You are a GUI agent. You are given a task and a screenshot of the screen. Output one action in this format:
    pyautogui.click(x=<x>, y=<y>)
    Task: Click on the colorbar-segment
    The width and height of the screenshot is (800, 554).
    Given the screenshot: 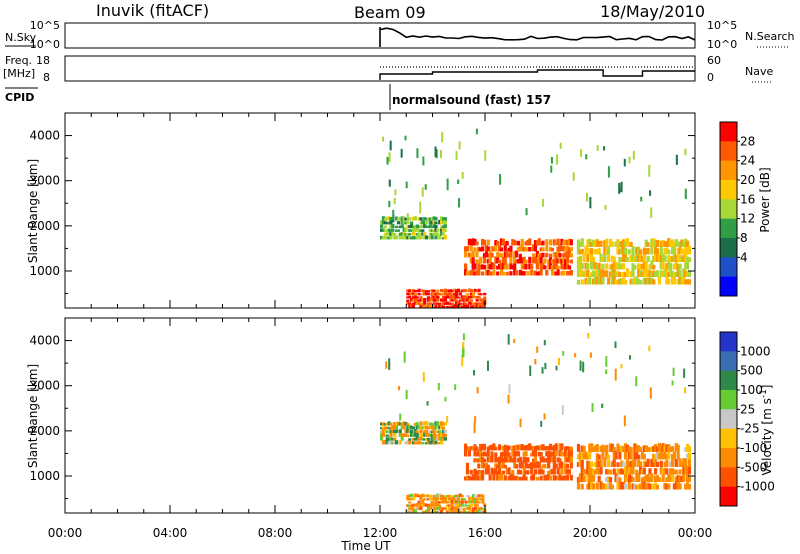 What is the action you would take?
    pyautogui.click(x=728, y=286)
    